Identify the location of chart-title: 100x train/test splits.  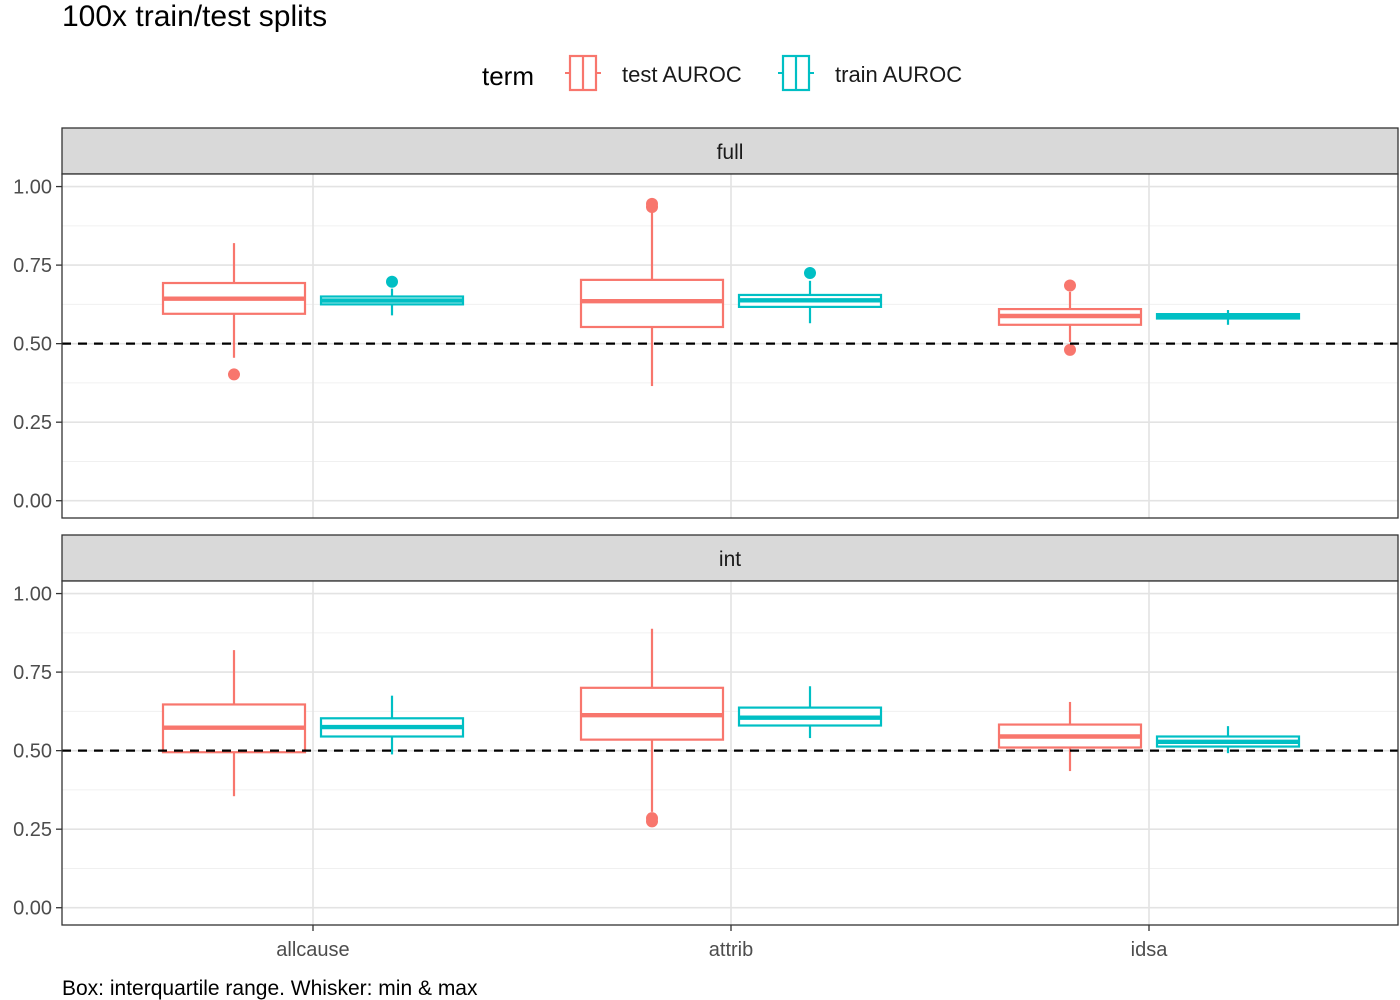
(194, 16).